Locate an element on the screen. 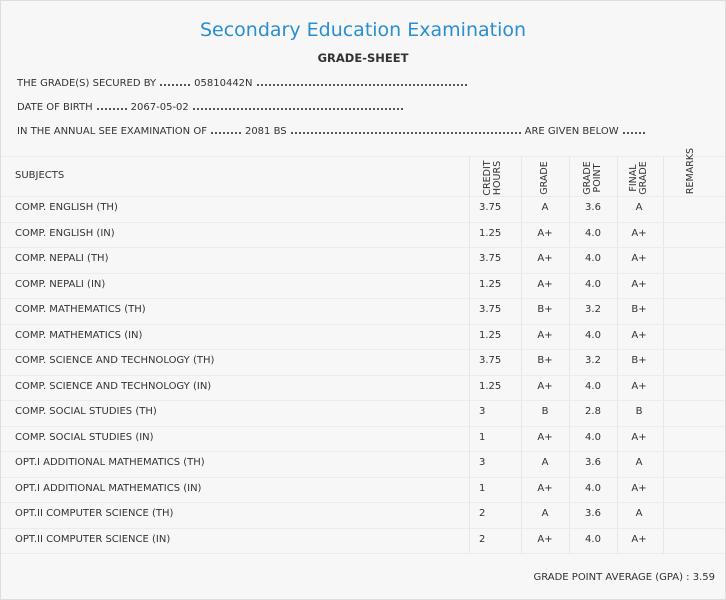 Image resolution: width=726 pixels, height=600 pixels. subject: COMP. MATHEMATICS (IN) is located at coordinates (79, 335).